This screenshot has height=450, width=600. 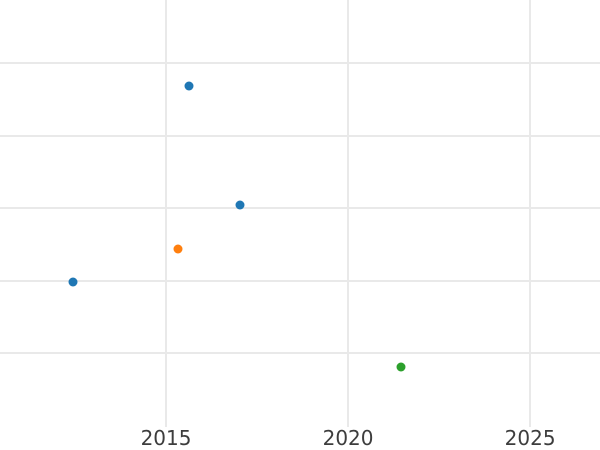 What do you see at coordinates (178, 249) in the screenshot?
I see `data-point-orange` at bounding box center [178, 249].